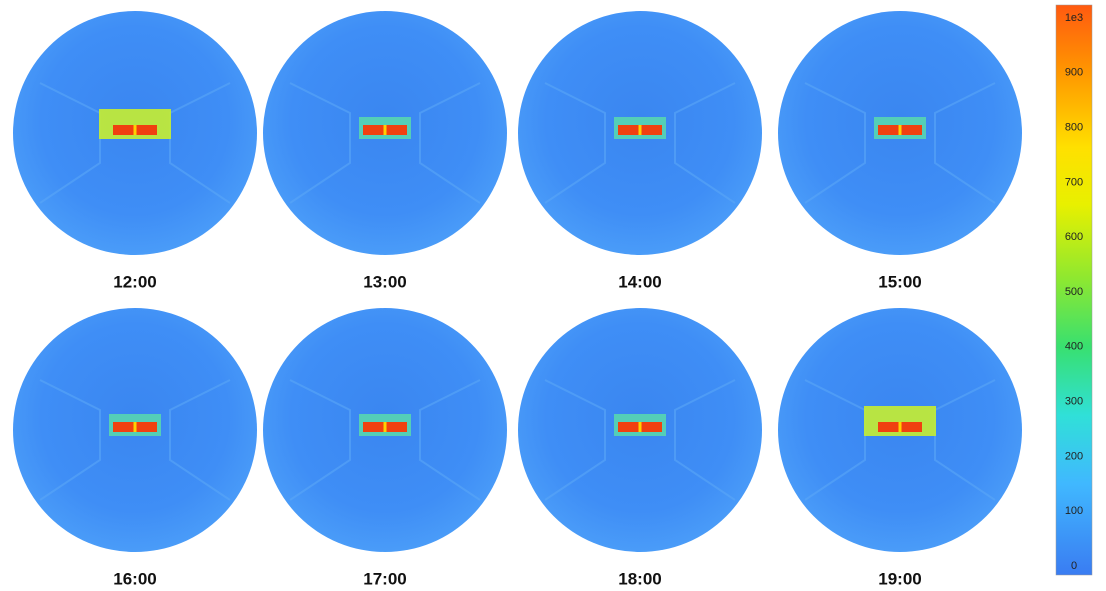 Image resolution: width=1106 pixels, height=591 pixels. What do you see at coordinates (1074, 18) in the screenshot?
I see `colorbar-label: 1e3` at bounding box center [1074, 18].